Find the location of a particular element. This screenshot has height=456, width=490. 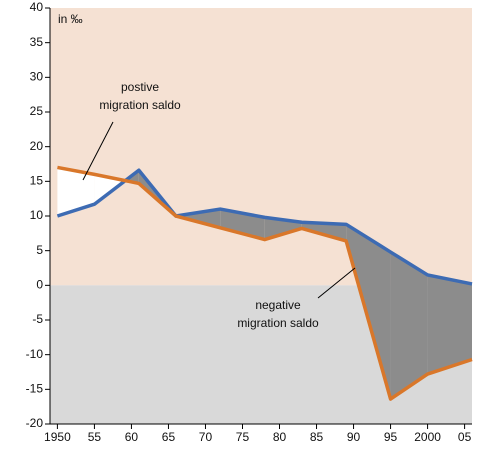

x-tick-label: 75 is located at coordinates (243, 437).